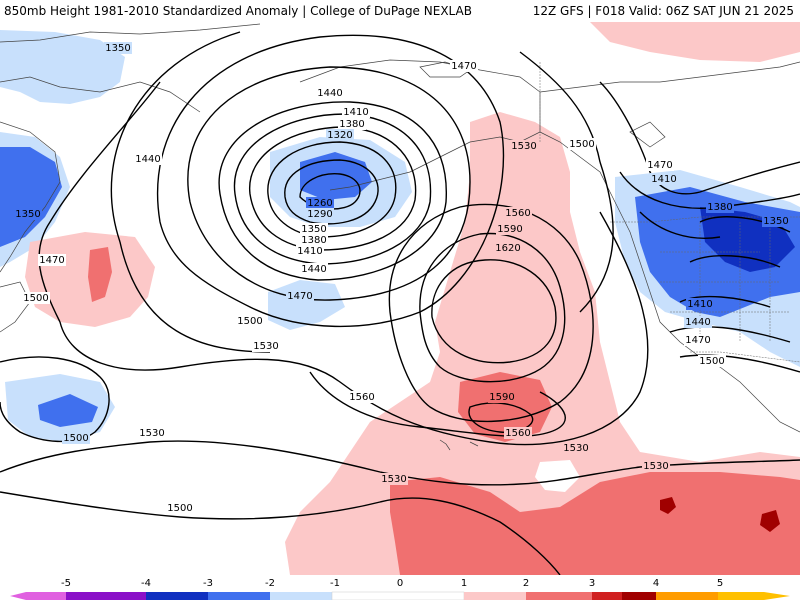 This screenshot has width=800, height=600. I want to click on svg-text: 1320, so click(339, 135).